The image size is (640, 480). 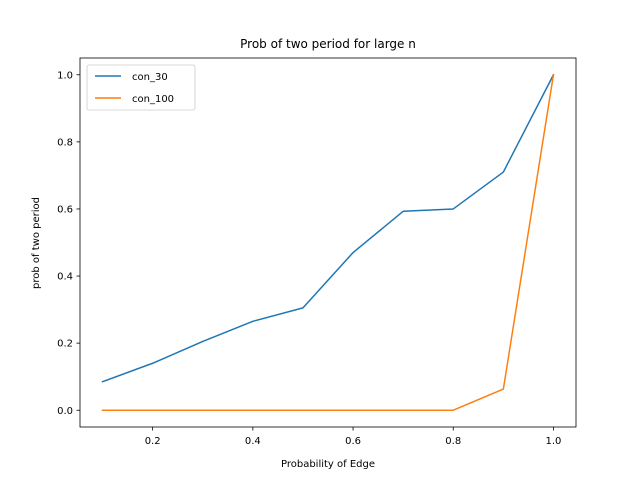 What do you see at coordinates (65, 142) in the screenshot?
I see `y-tick-label: 0.8` at bounding box center [65, 142].